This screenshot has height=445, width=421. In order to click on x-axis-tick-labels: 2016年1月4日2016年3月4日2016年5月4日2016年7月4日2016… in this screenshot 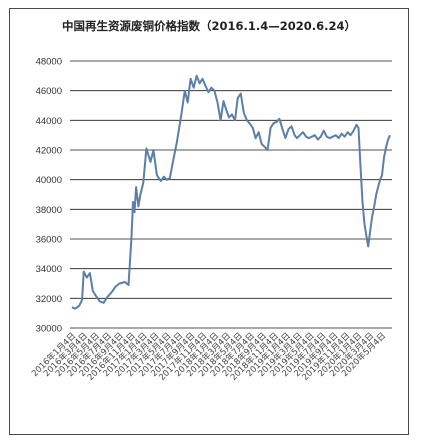, I will do `click(208, 356)`.